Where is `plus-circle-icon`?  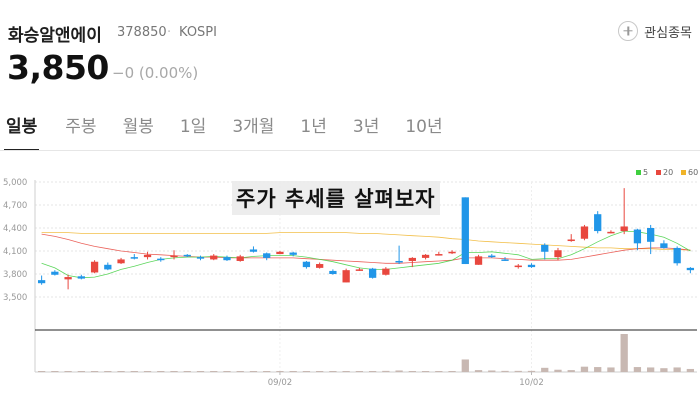
plus-circle-icon is located at coordinates (628, 31).